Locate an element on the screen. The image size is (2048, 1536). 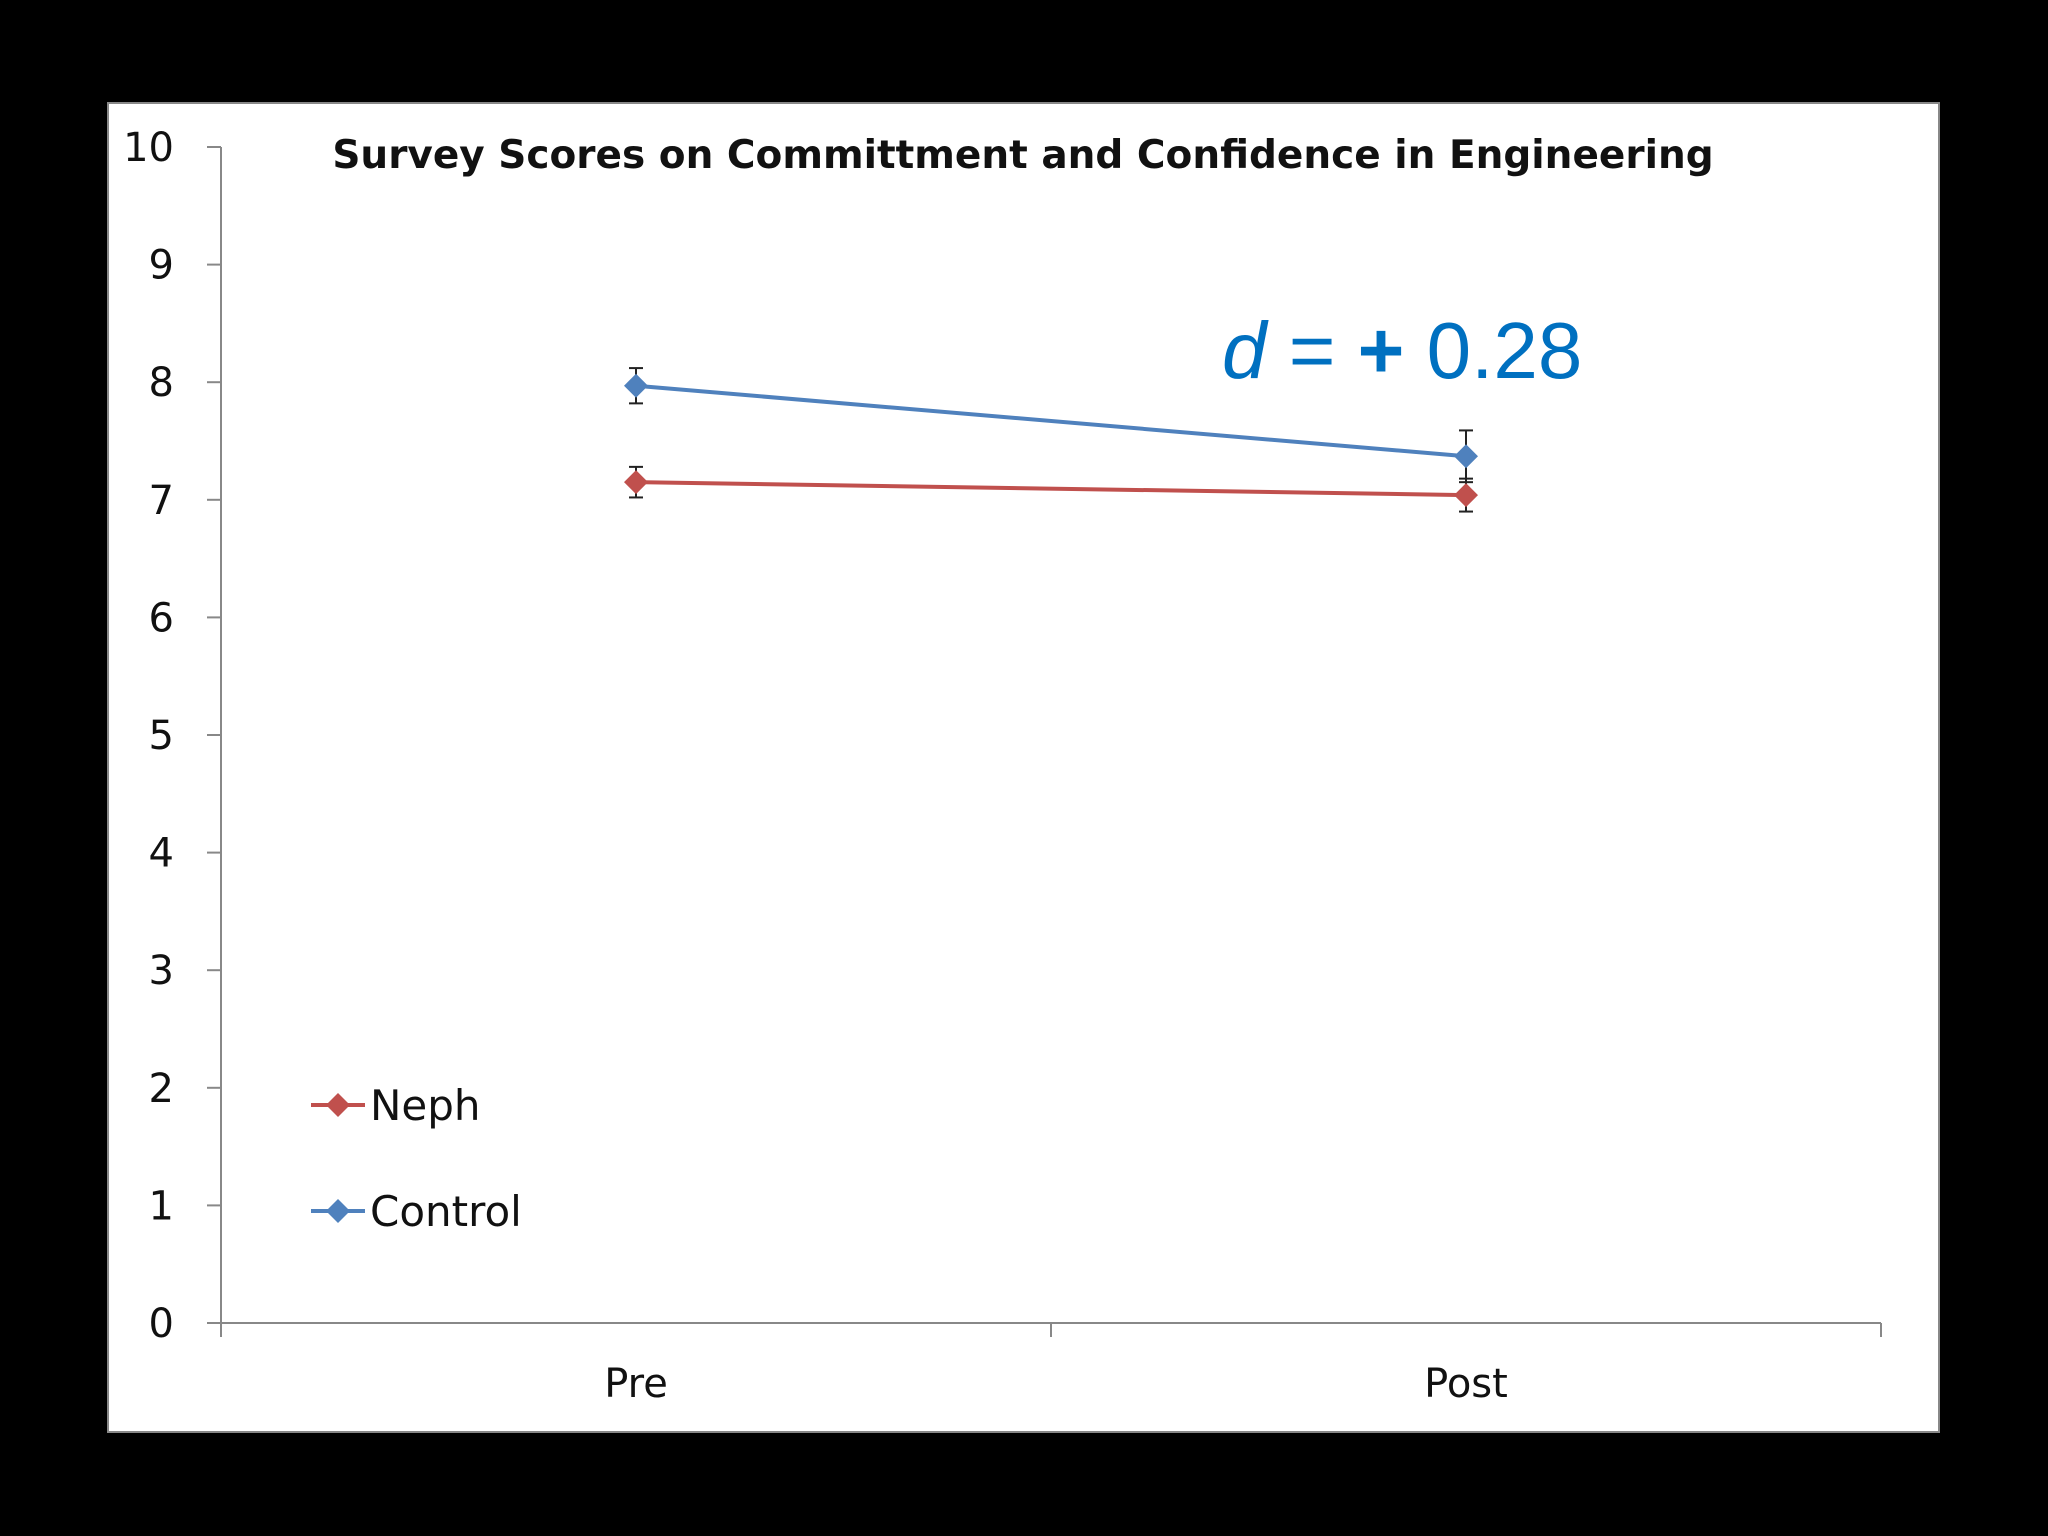
series-control is located at coordinates (1051, 425).